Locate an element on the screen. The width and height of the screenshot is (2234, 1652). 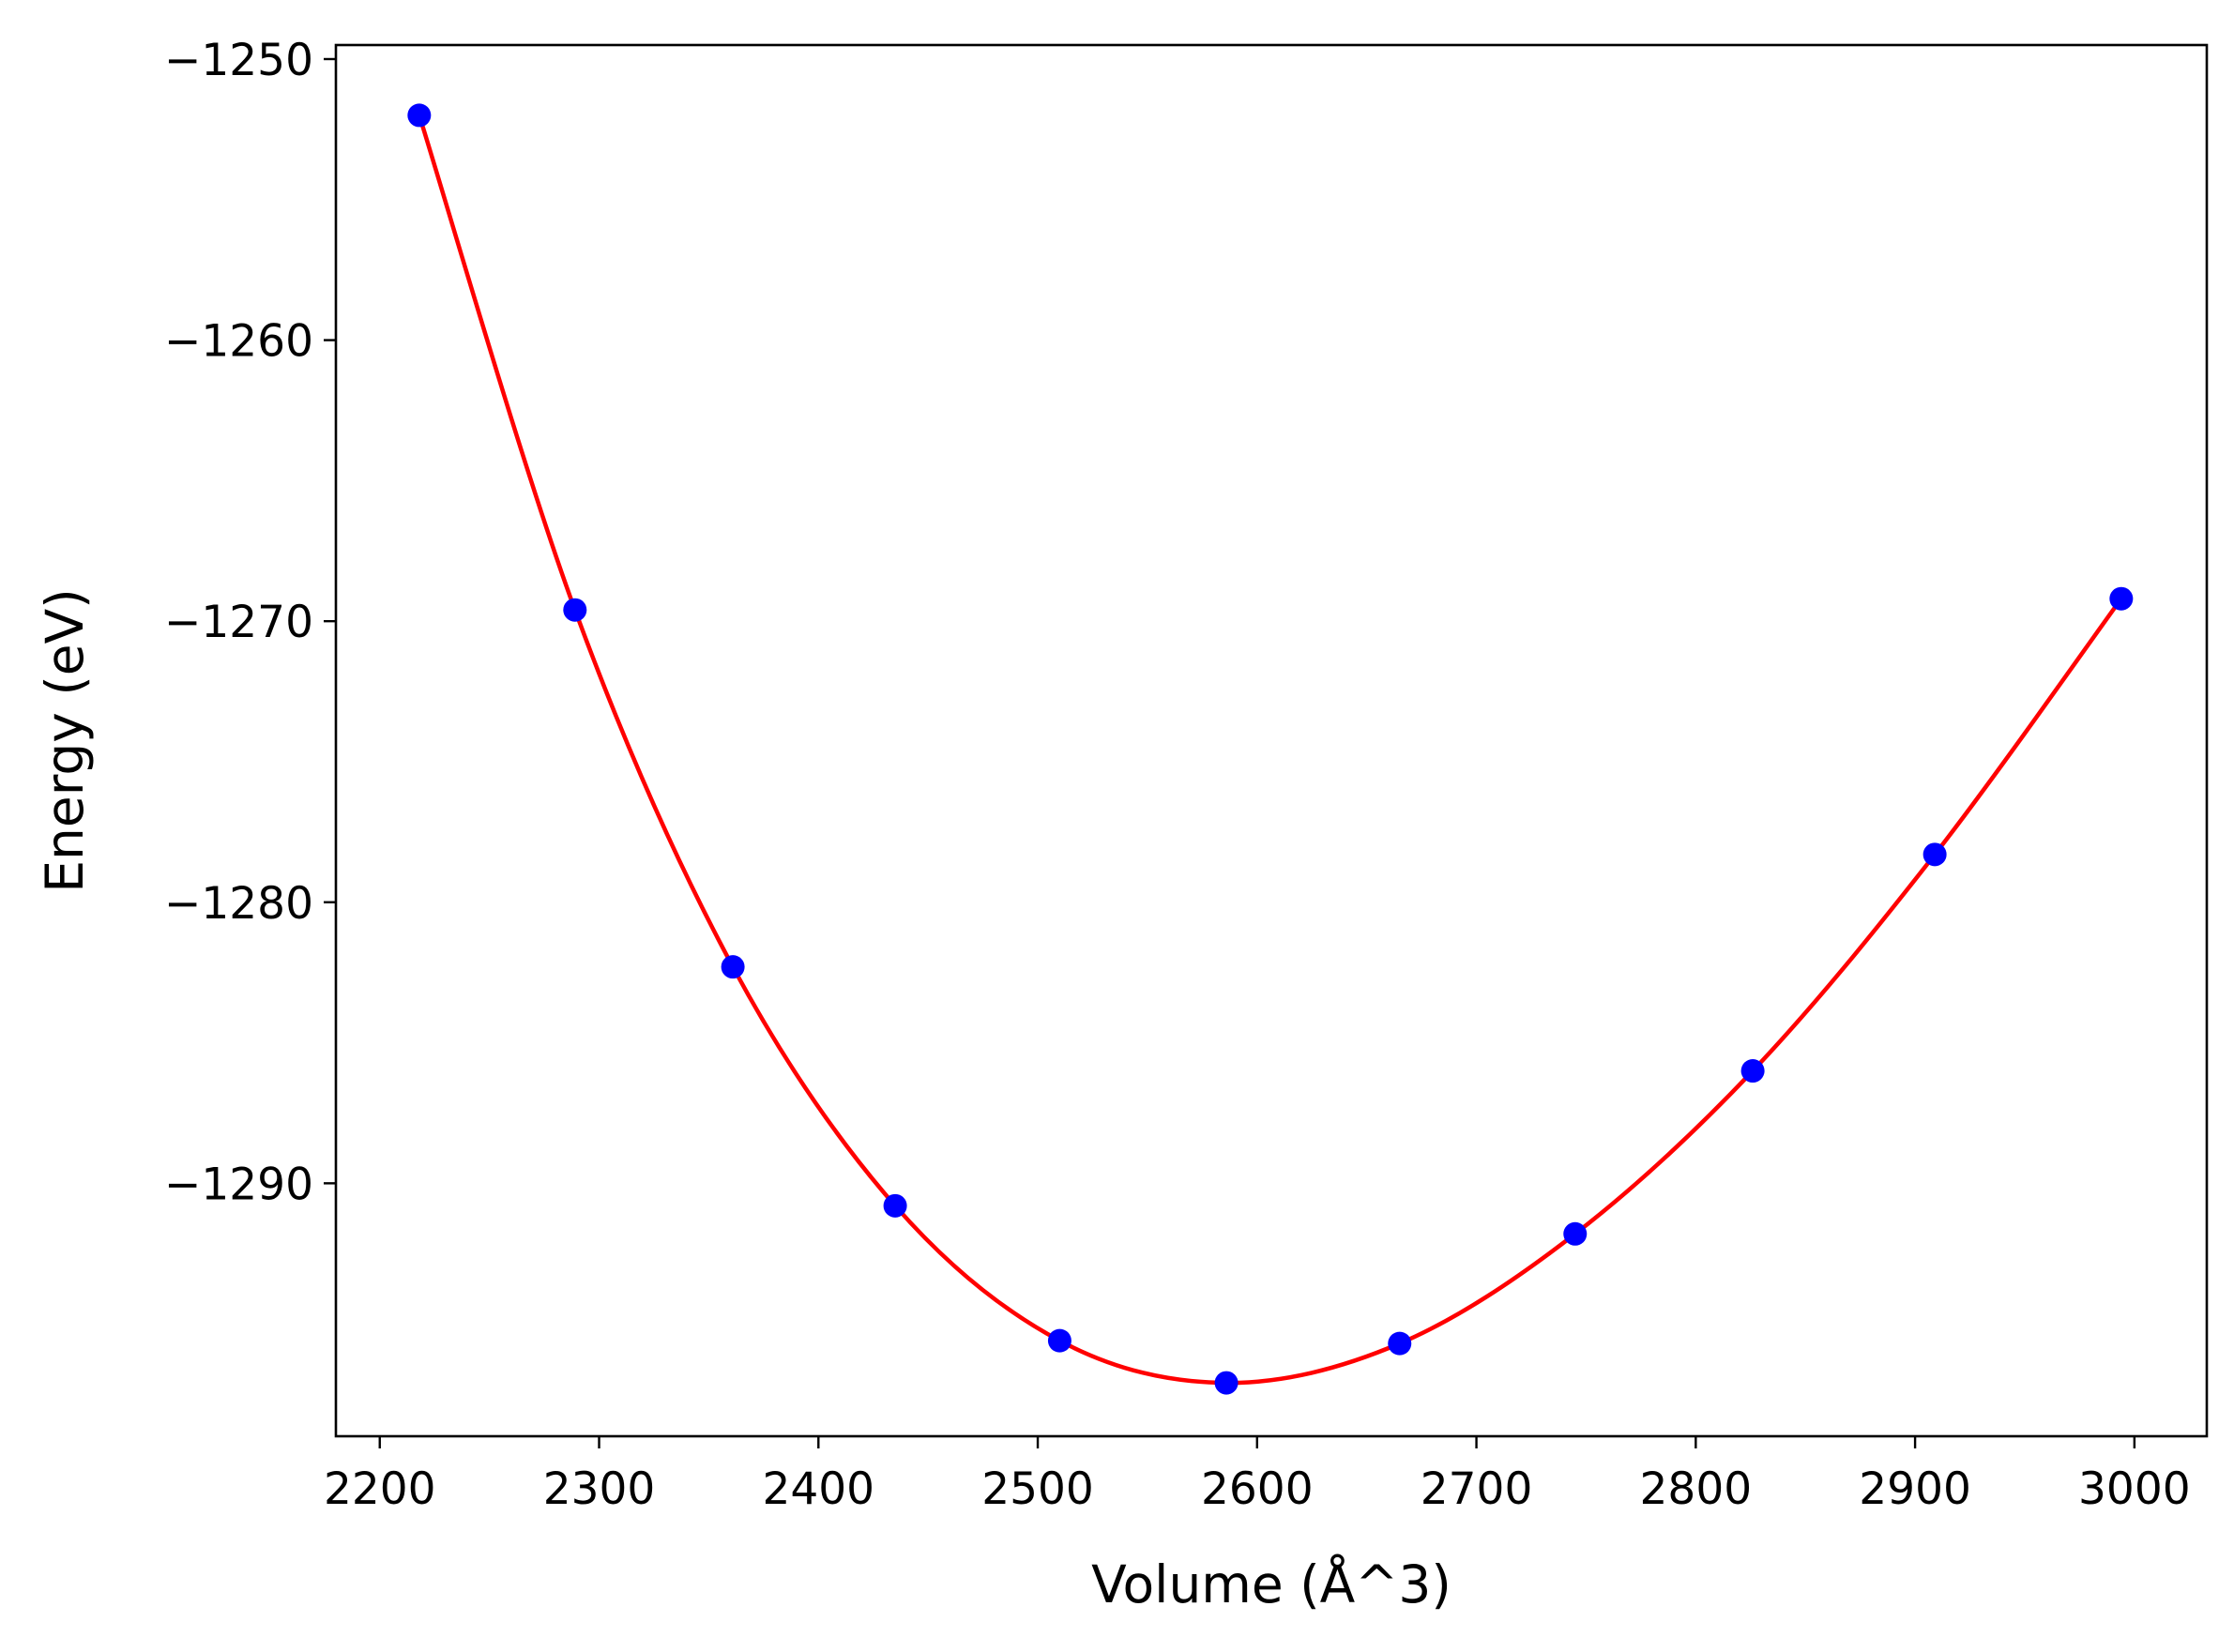
y-axis-label: Energy (eV) is located at coordinates (65, 740).